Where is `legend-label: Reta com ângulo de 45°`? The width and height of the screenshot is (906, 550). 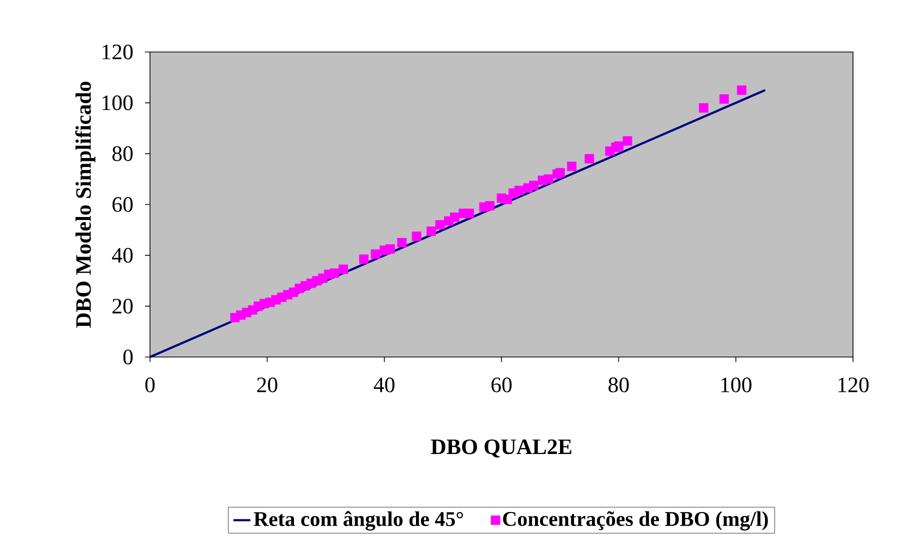 legend-label: Reta com ângulo de 45° is located at coordinates (359, 521).